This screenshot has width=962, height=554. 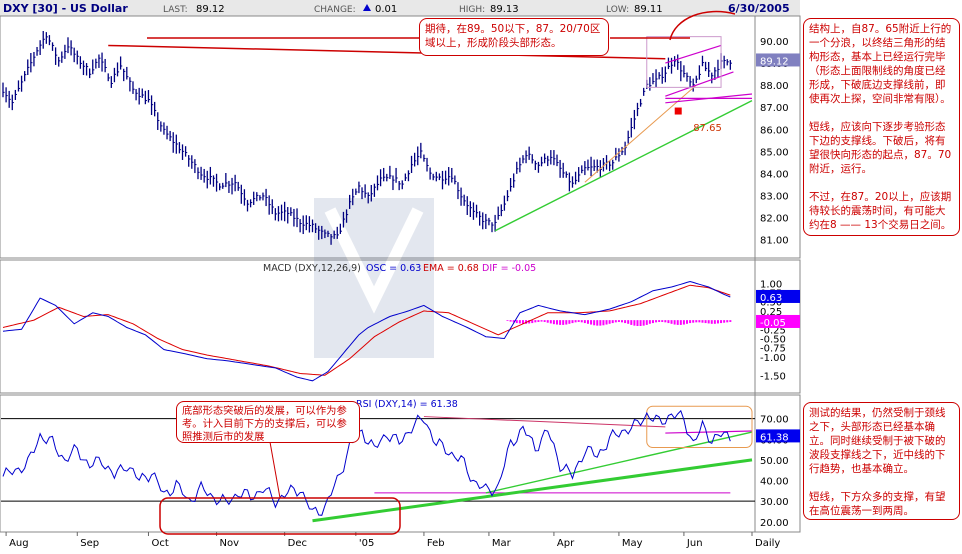 I want to click on triangle-lower-line, so click(x=699, y=84).